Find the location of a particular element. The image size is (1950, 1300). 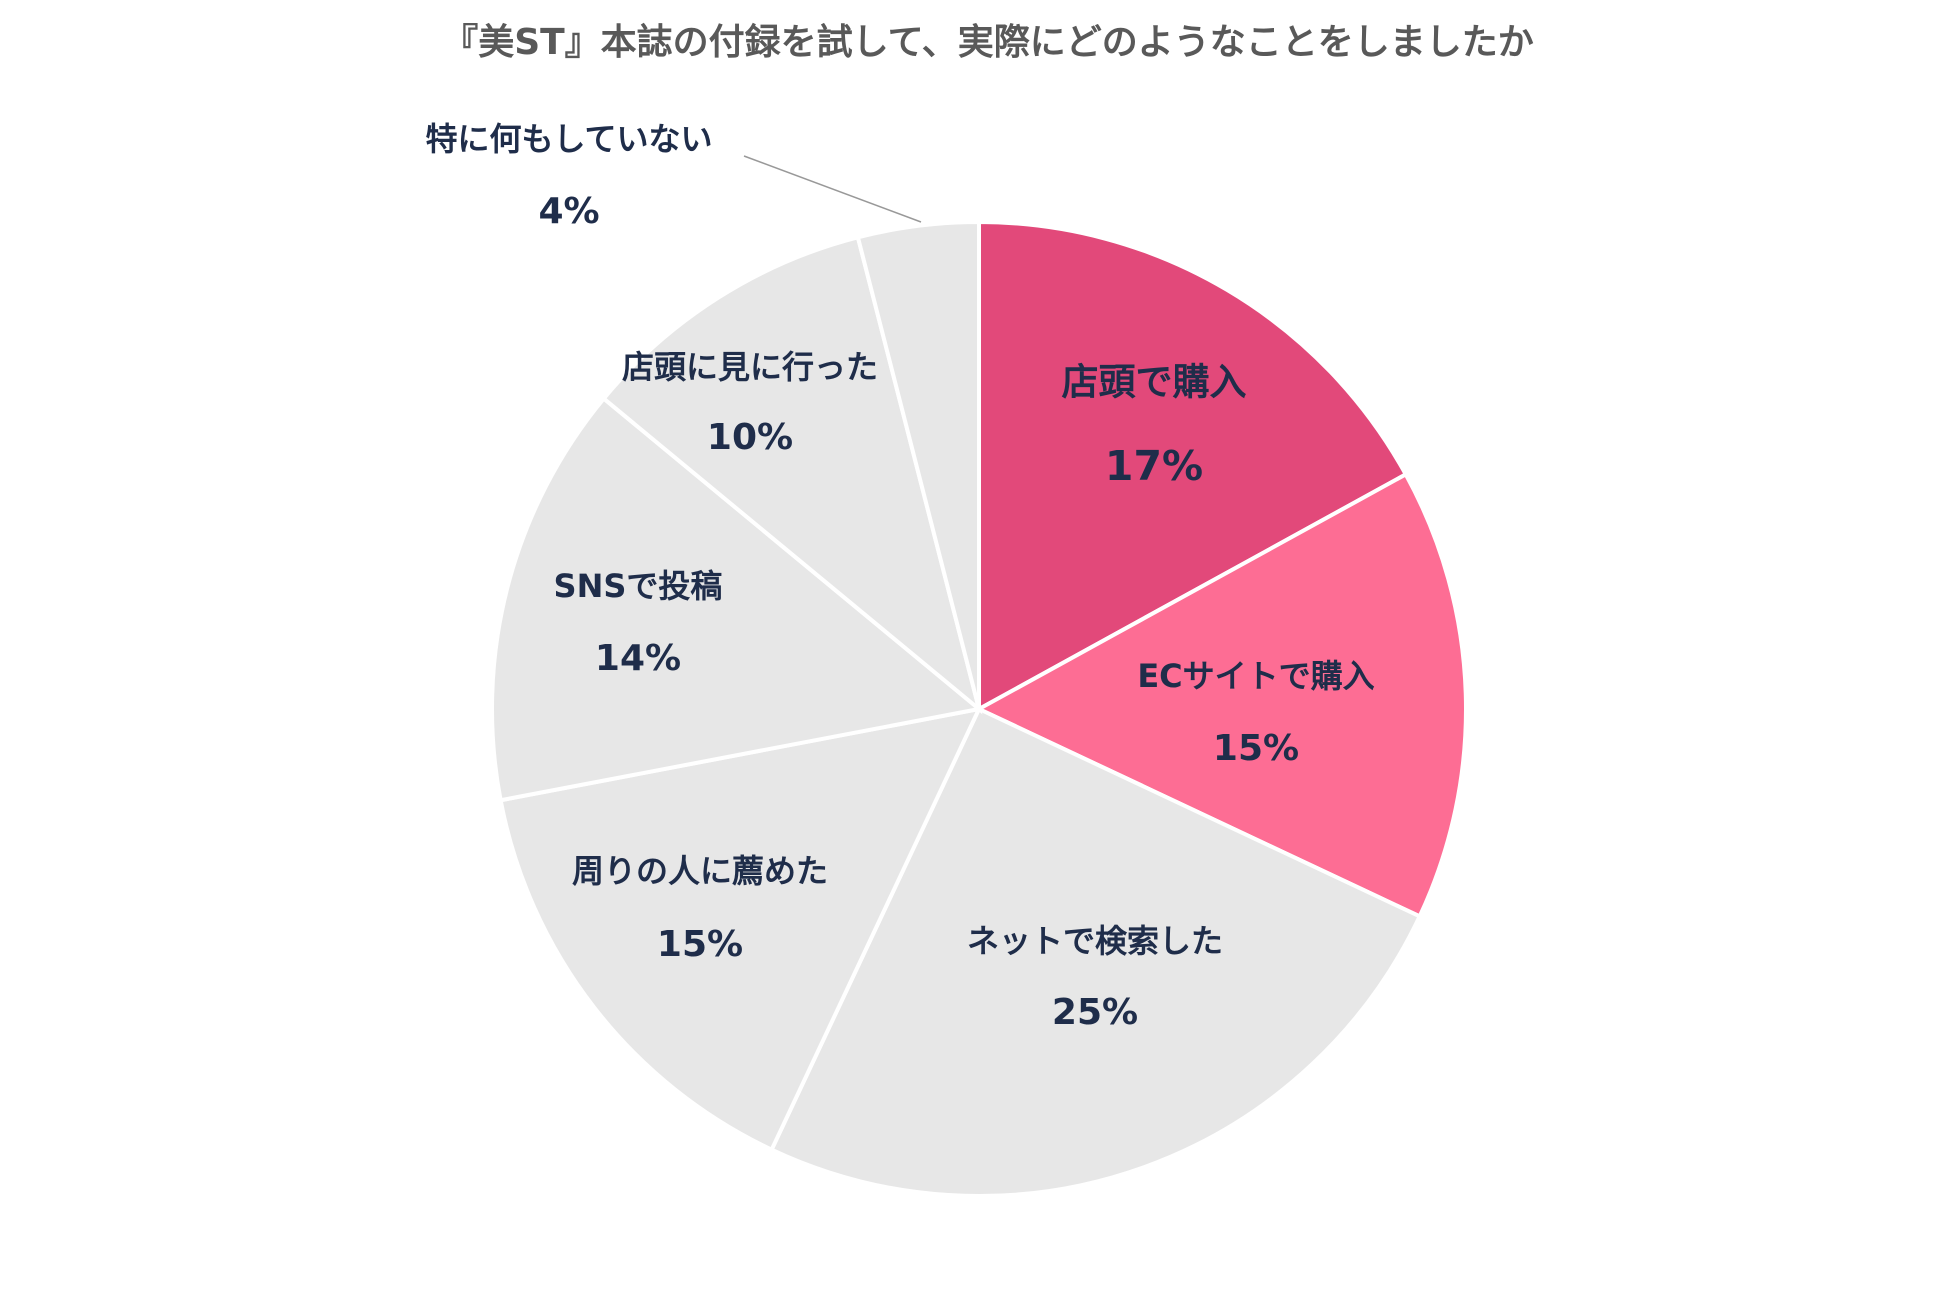

value-label: 14% is located at coordinates (638, 658).